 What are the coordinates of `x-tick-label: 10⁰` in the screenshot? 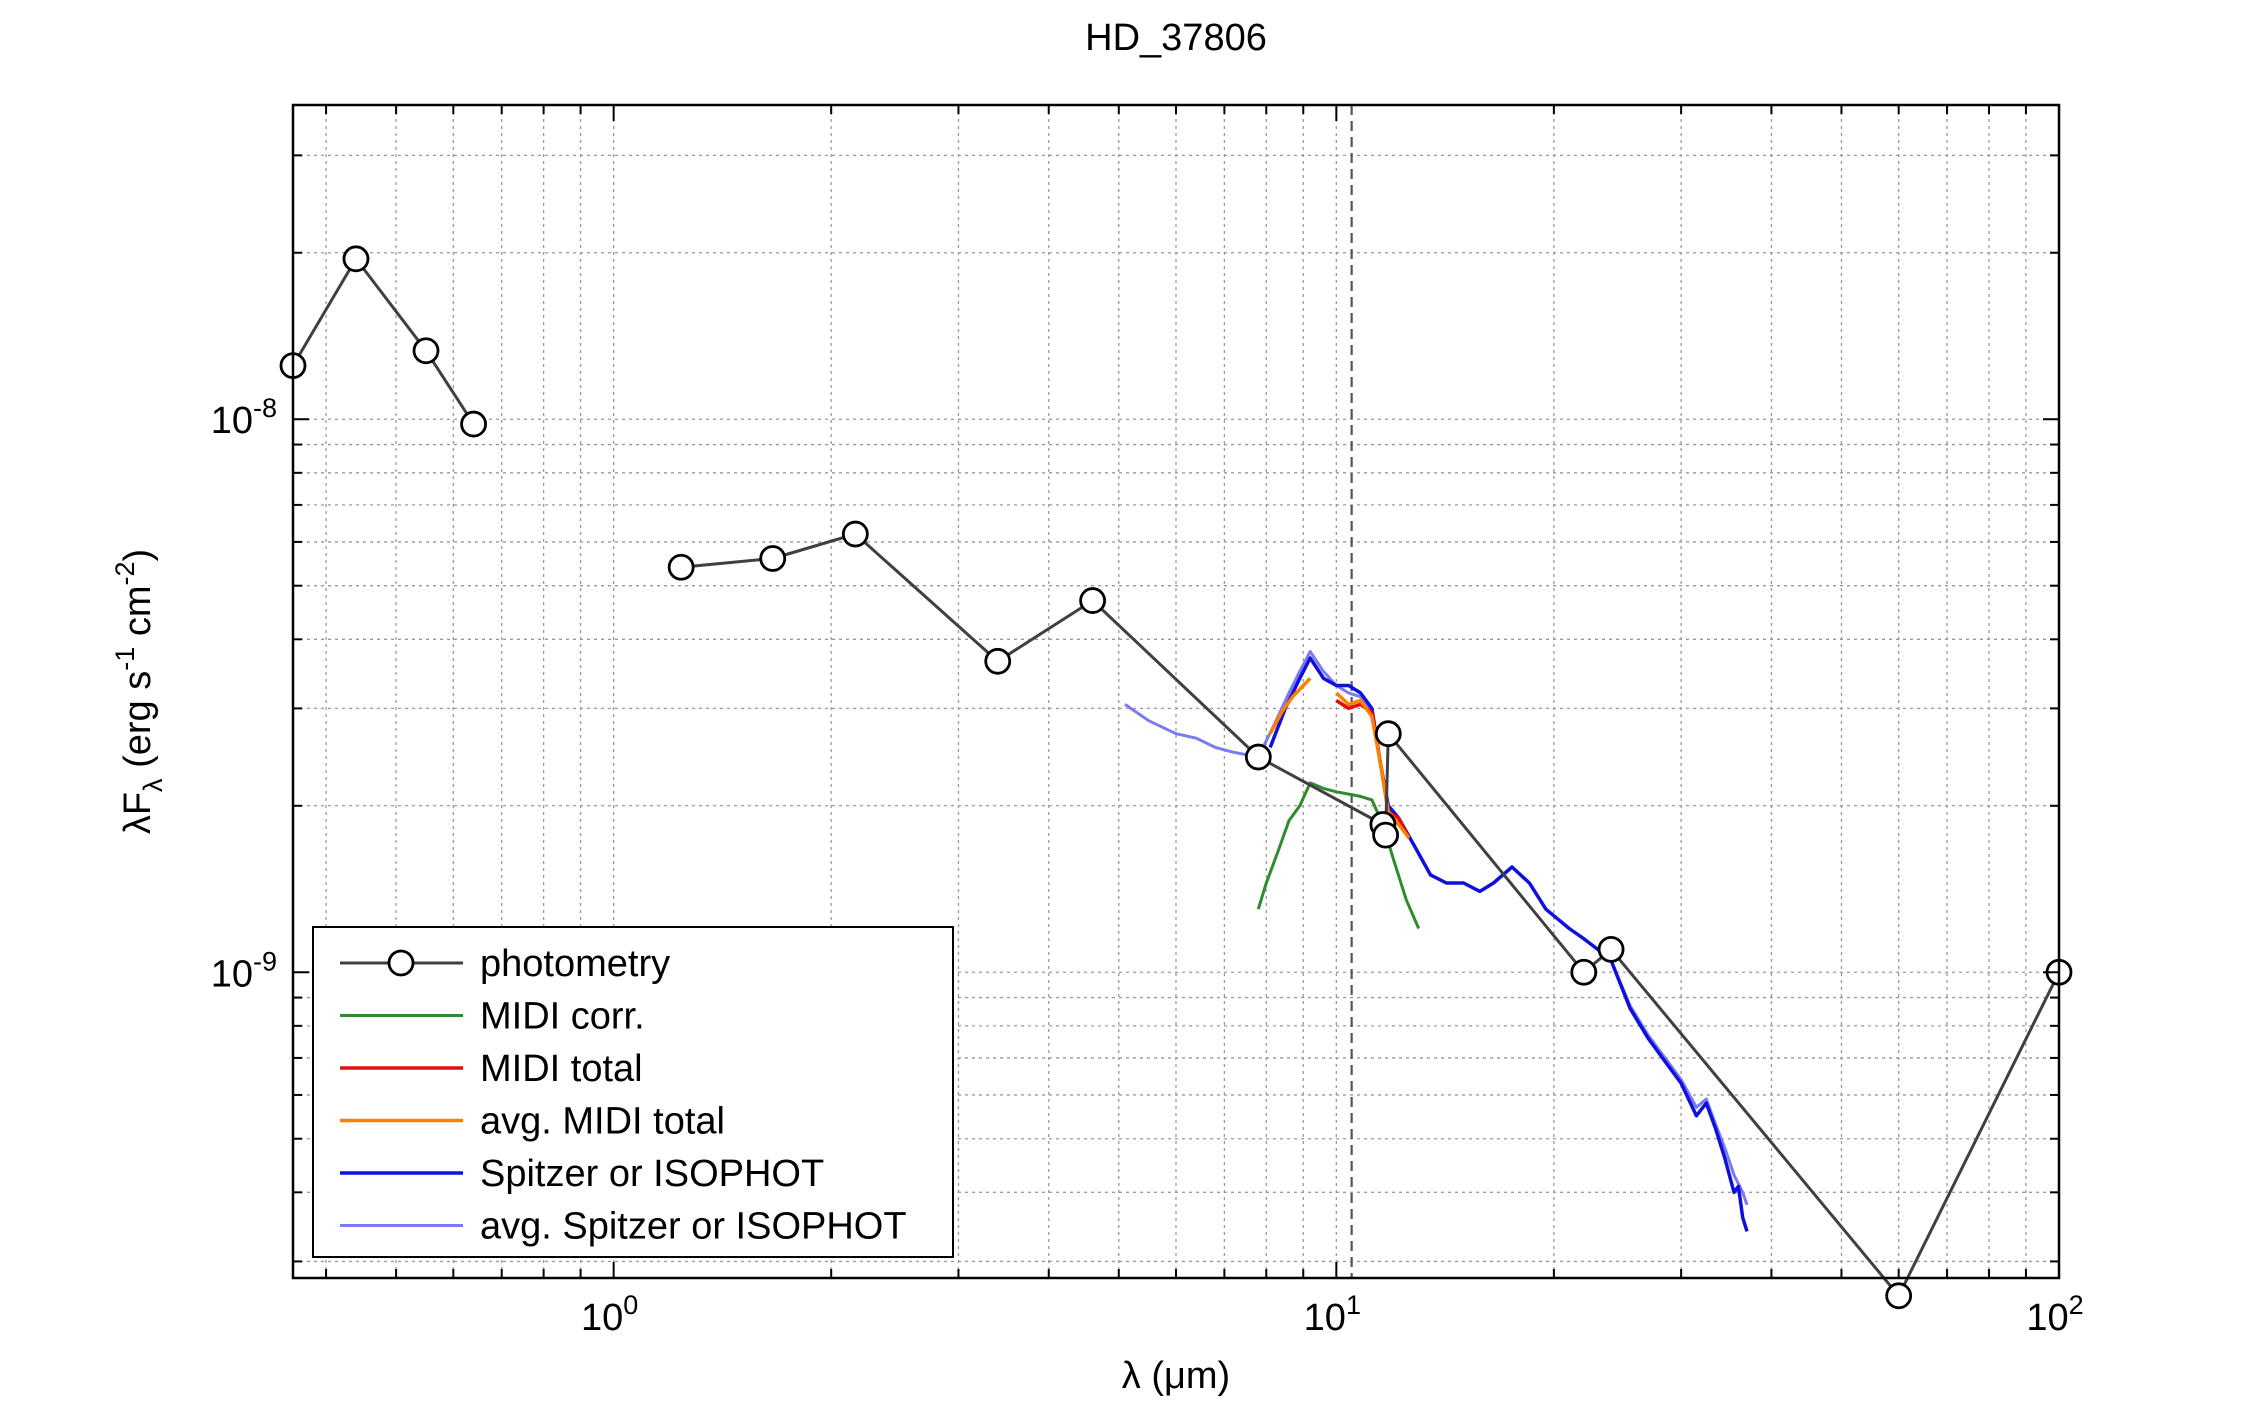 It's located at (609, 1314).